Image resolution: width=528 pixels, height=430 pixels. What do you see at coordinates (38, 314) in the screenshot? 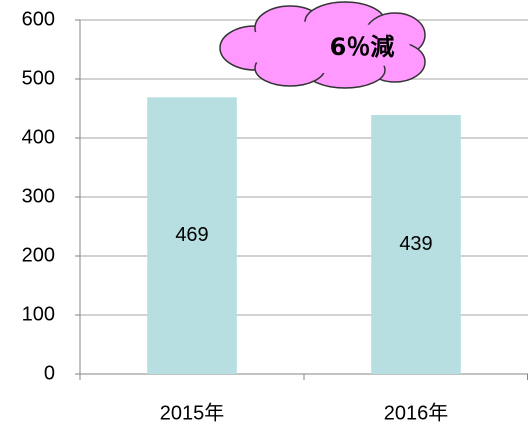
I see `y-tick-label: 100` at bounding box center [38, 314].